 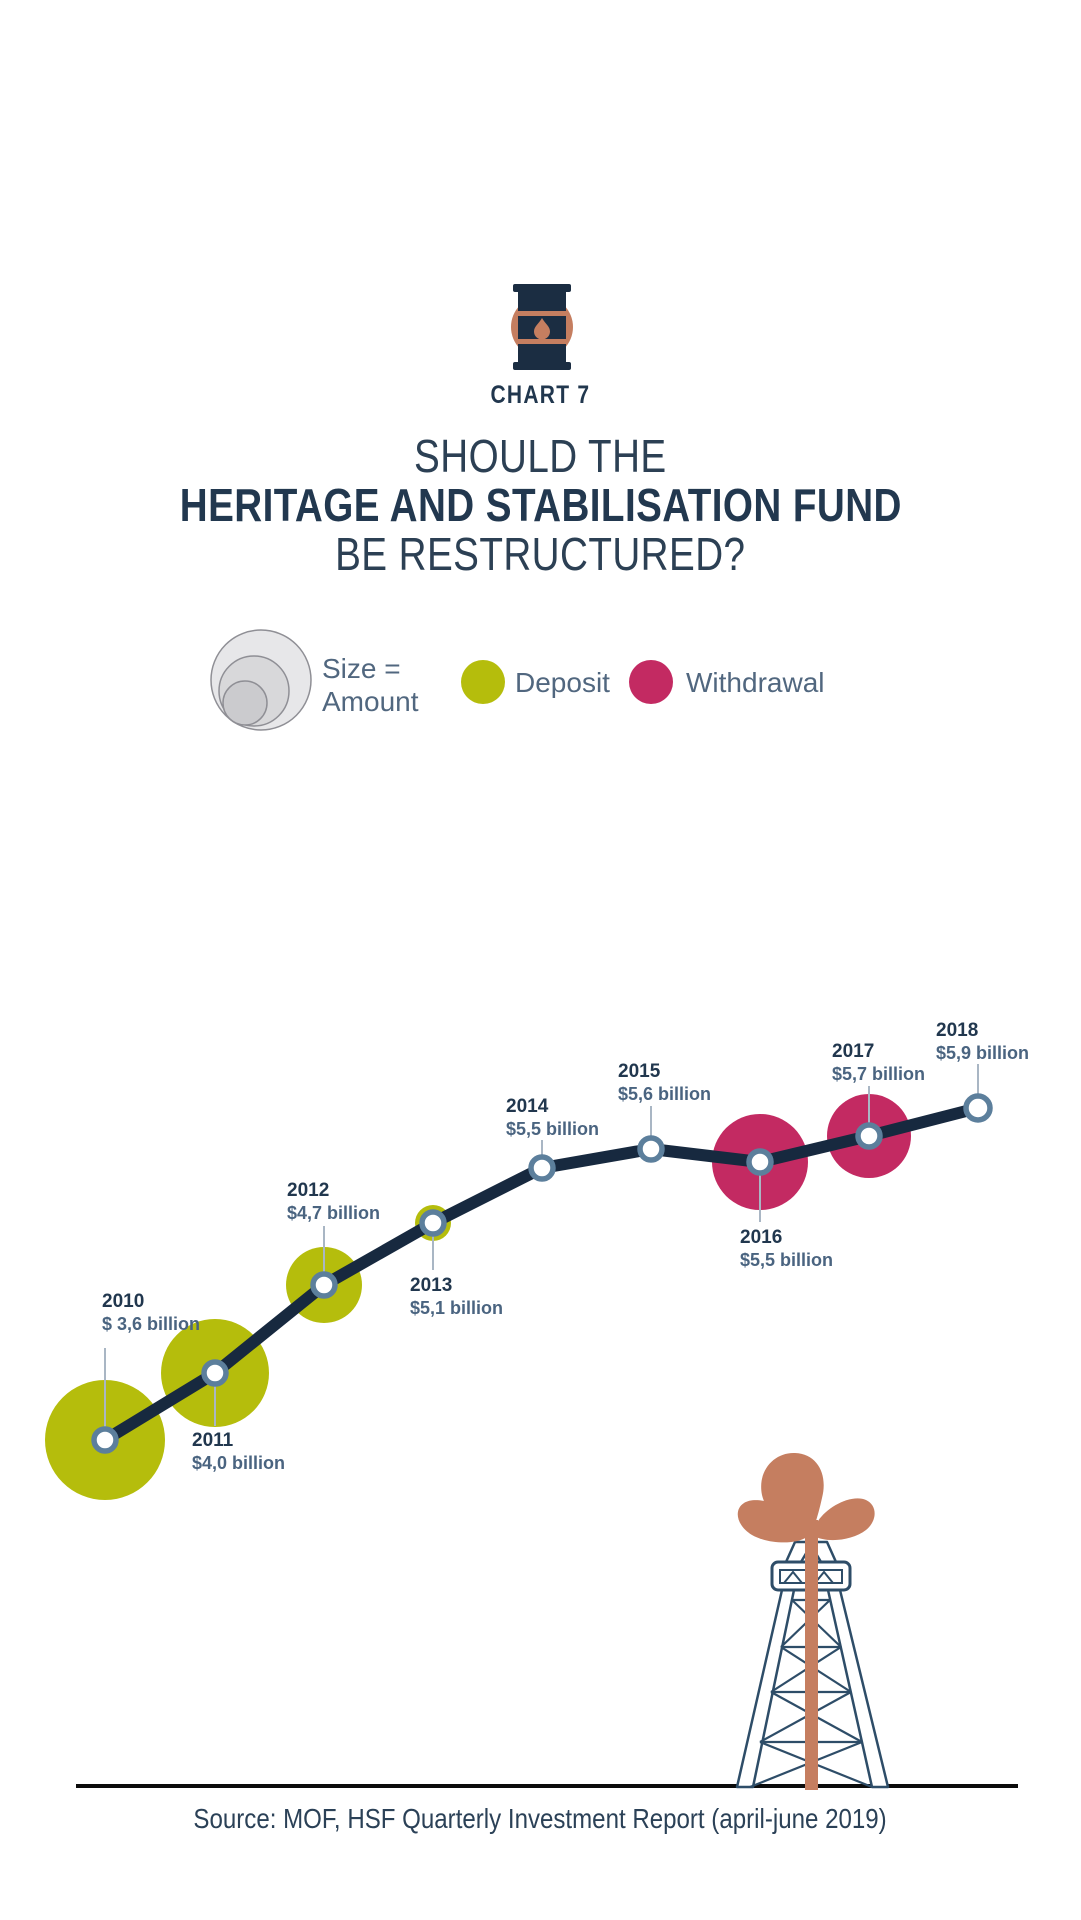 I want to click on page-title-line1: SHOULD THE, so click(x=540, y=456).